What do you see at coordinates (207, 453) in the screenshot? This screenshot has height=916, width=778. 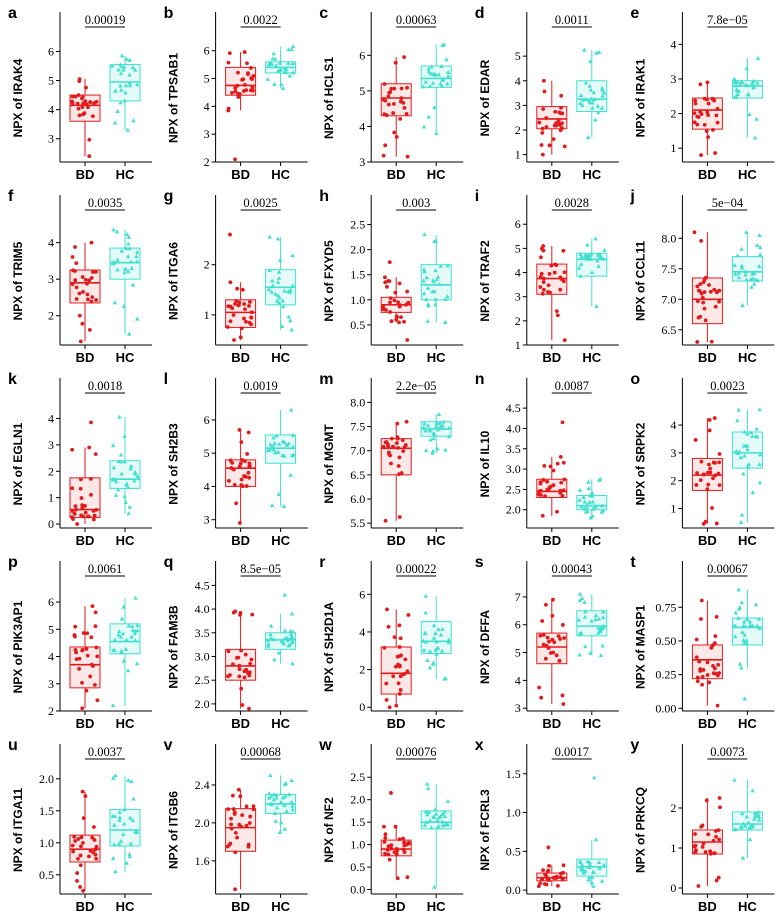 I see `y-tick-label: 5` at bounding box center [207, 453].